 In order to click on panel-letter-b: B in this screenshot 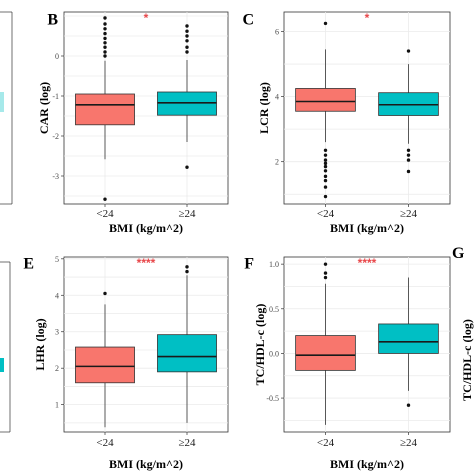, I will do `click(52, 19)`.